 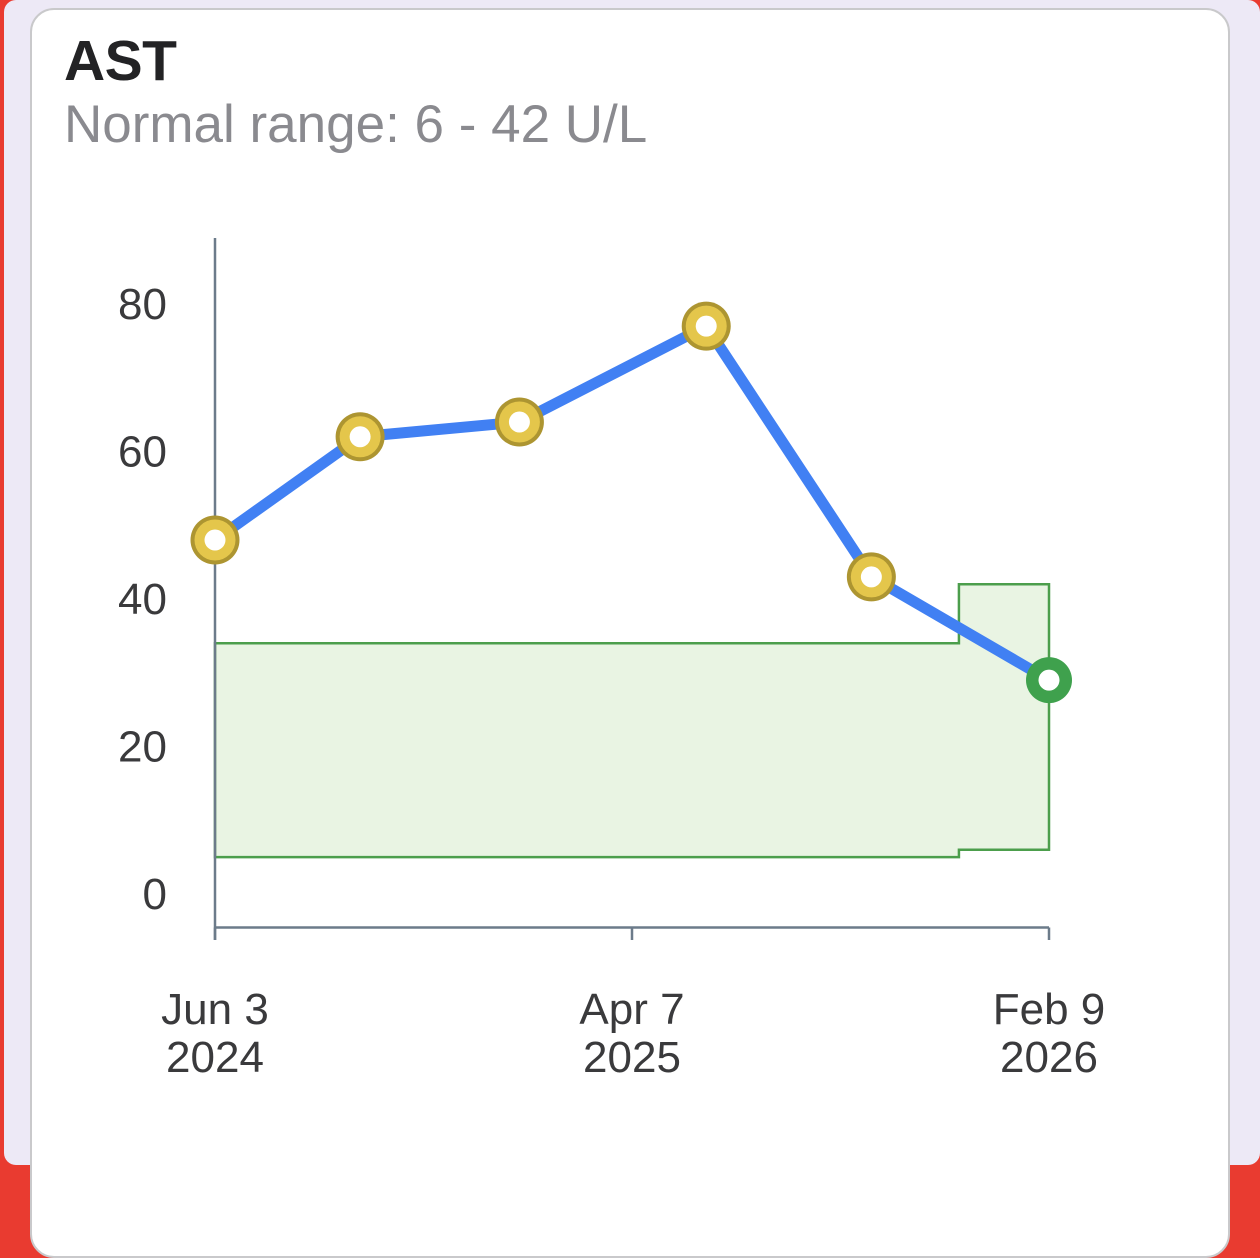 What do you see at coordinates (215, 1009) in the screenshot?
I see `x-axis-tick-label: Jun 3` at bounding box center [215, 1009].